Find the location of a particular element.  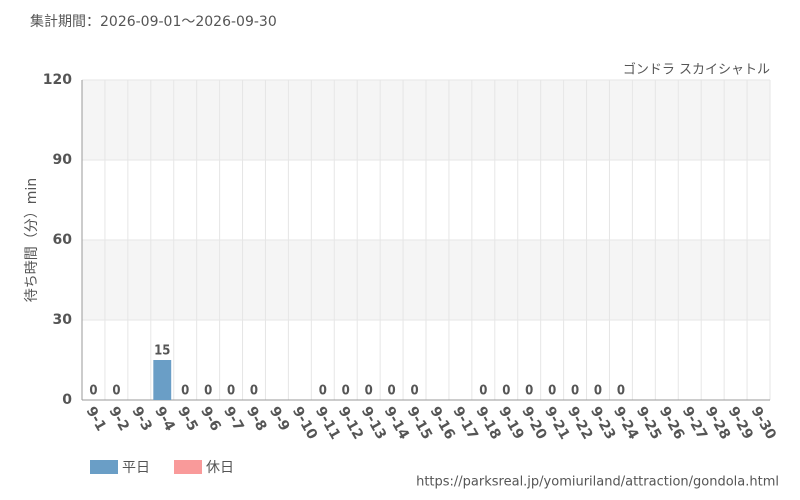

x-tick-label: 9-8 is located at coordinates (256, 419).